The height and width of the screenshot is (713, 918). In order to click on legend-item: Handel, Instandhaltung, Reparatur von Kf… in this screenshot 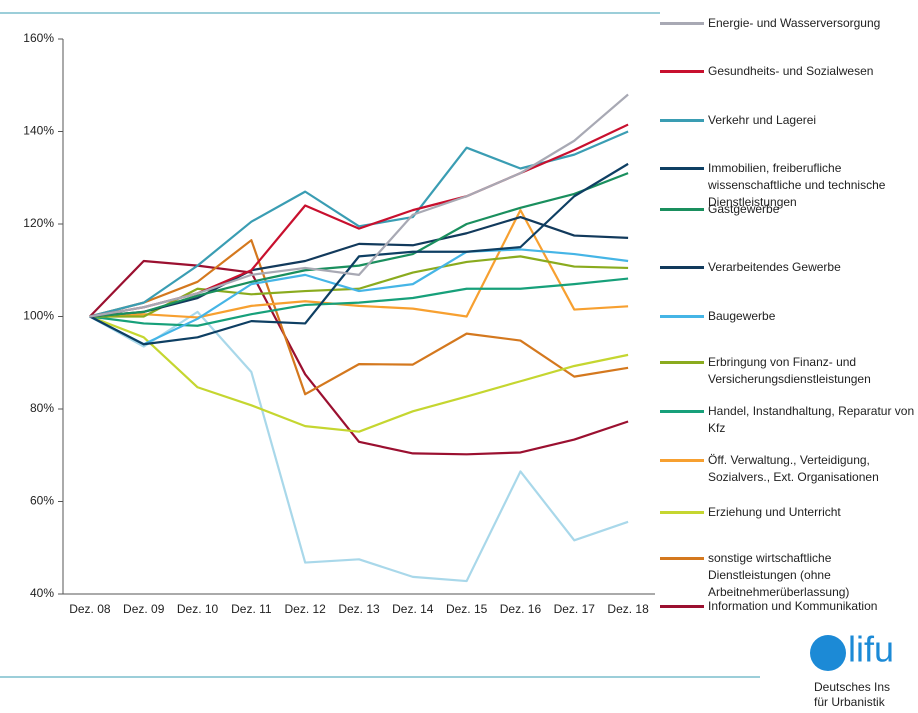, I will do `click(787, 420)`.